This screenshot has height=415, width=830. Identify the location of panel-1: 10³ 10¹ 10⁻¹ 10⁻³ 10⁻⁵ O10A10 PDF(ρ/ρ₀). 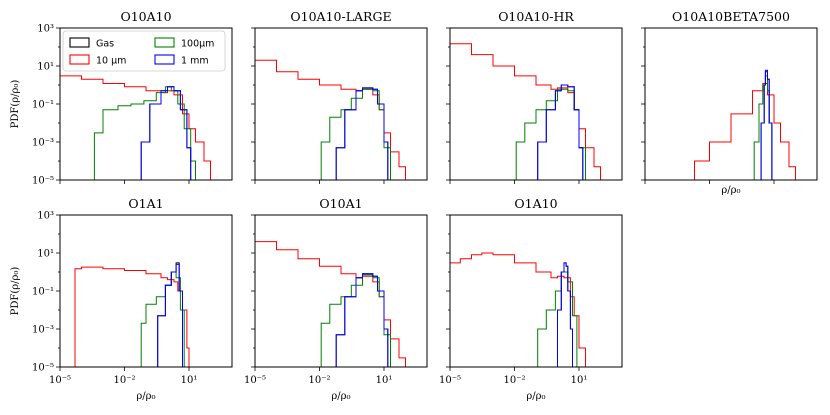
(121, 98).